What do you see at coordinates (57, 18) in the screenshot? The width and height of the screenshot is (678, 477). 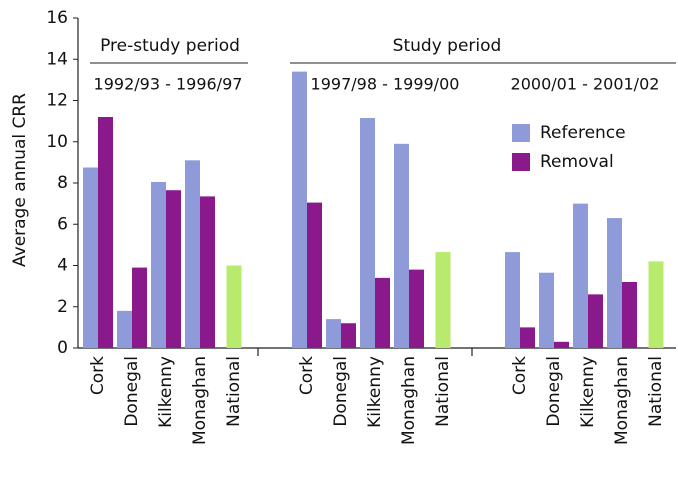 I see `y-tick-label: 16` at bounding box center [57, 18].